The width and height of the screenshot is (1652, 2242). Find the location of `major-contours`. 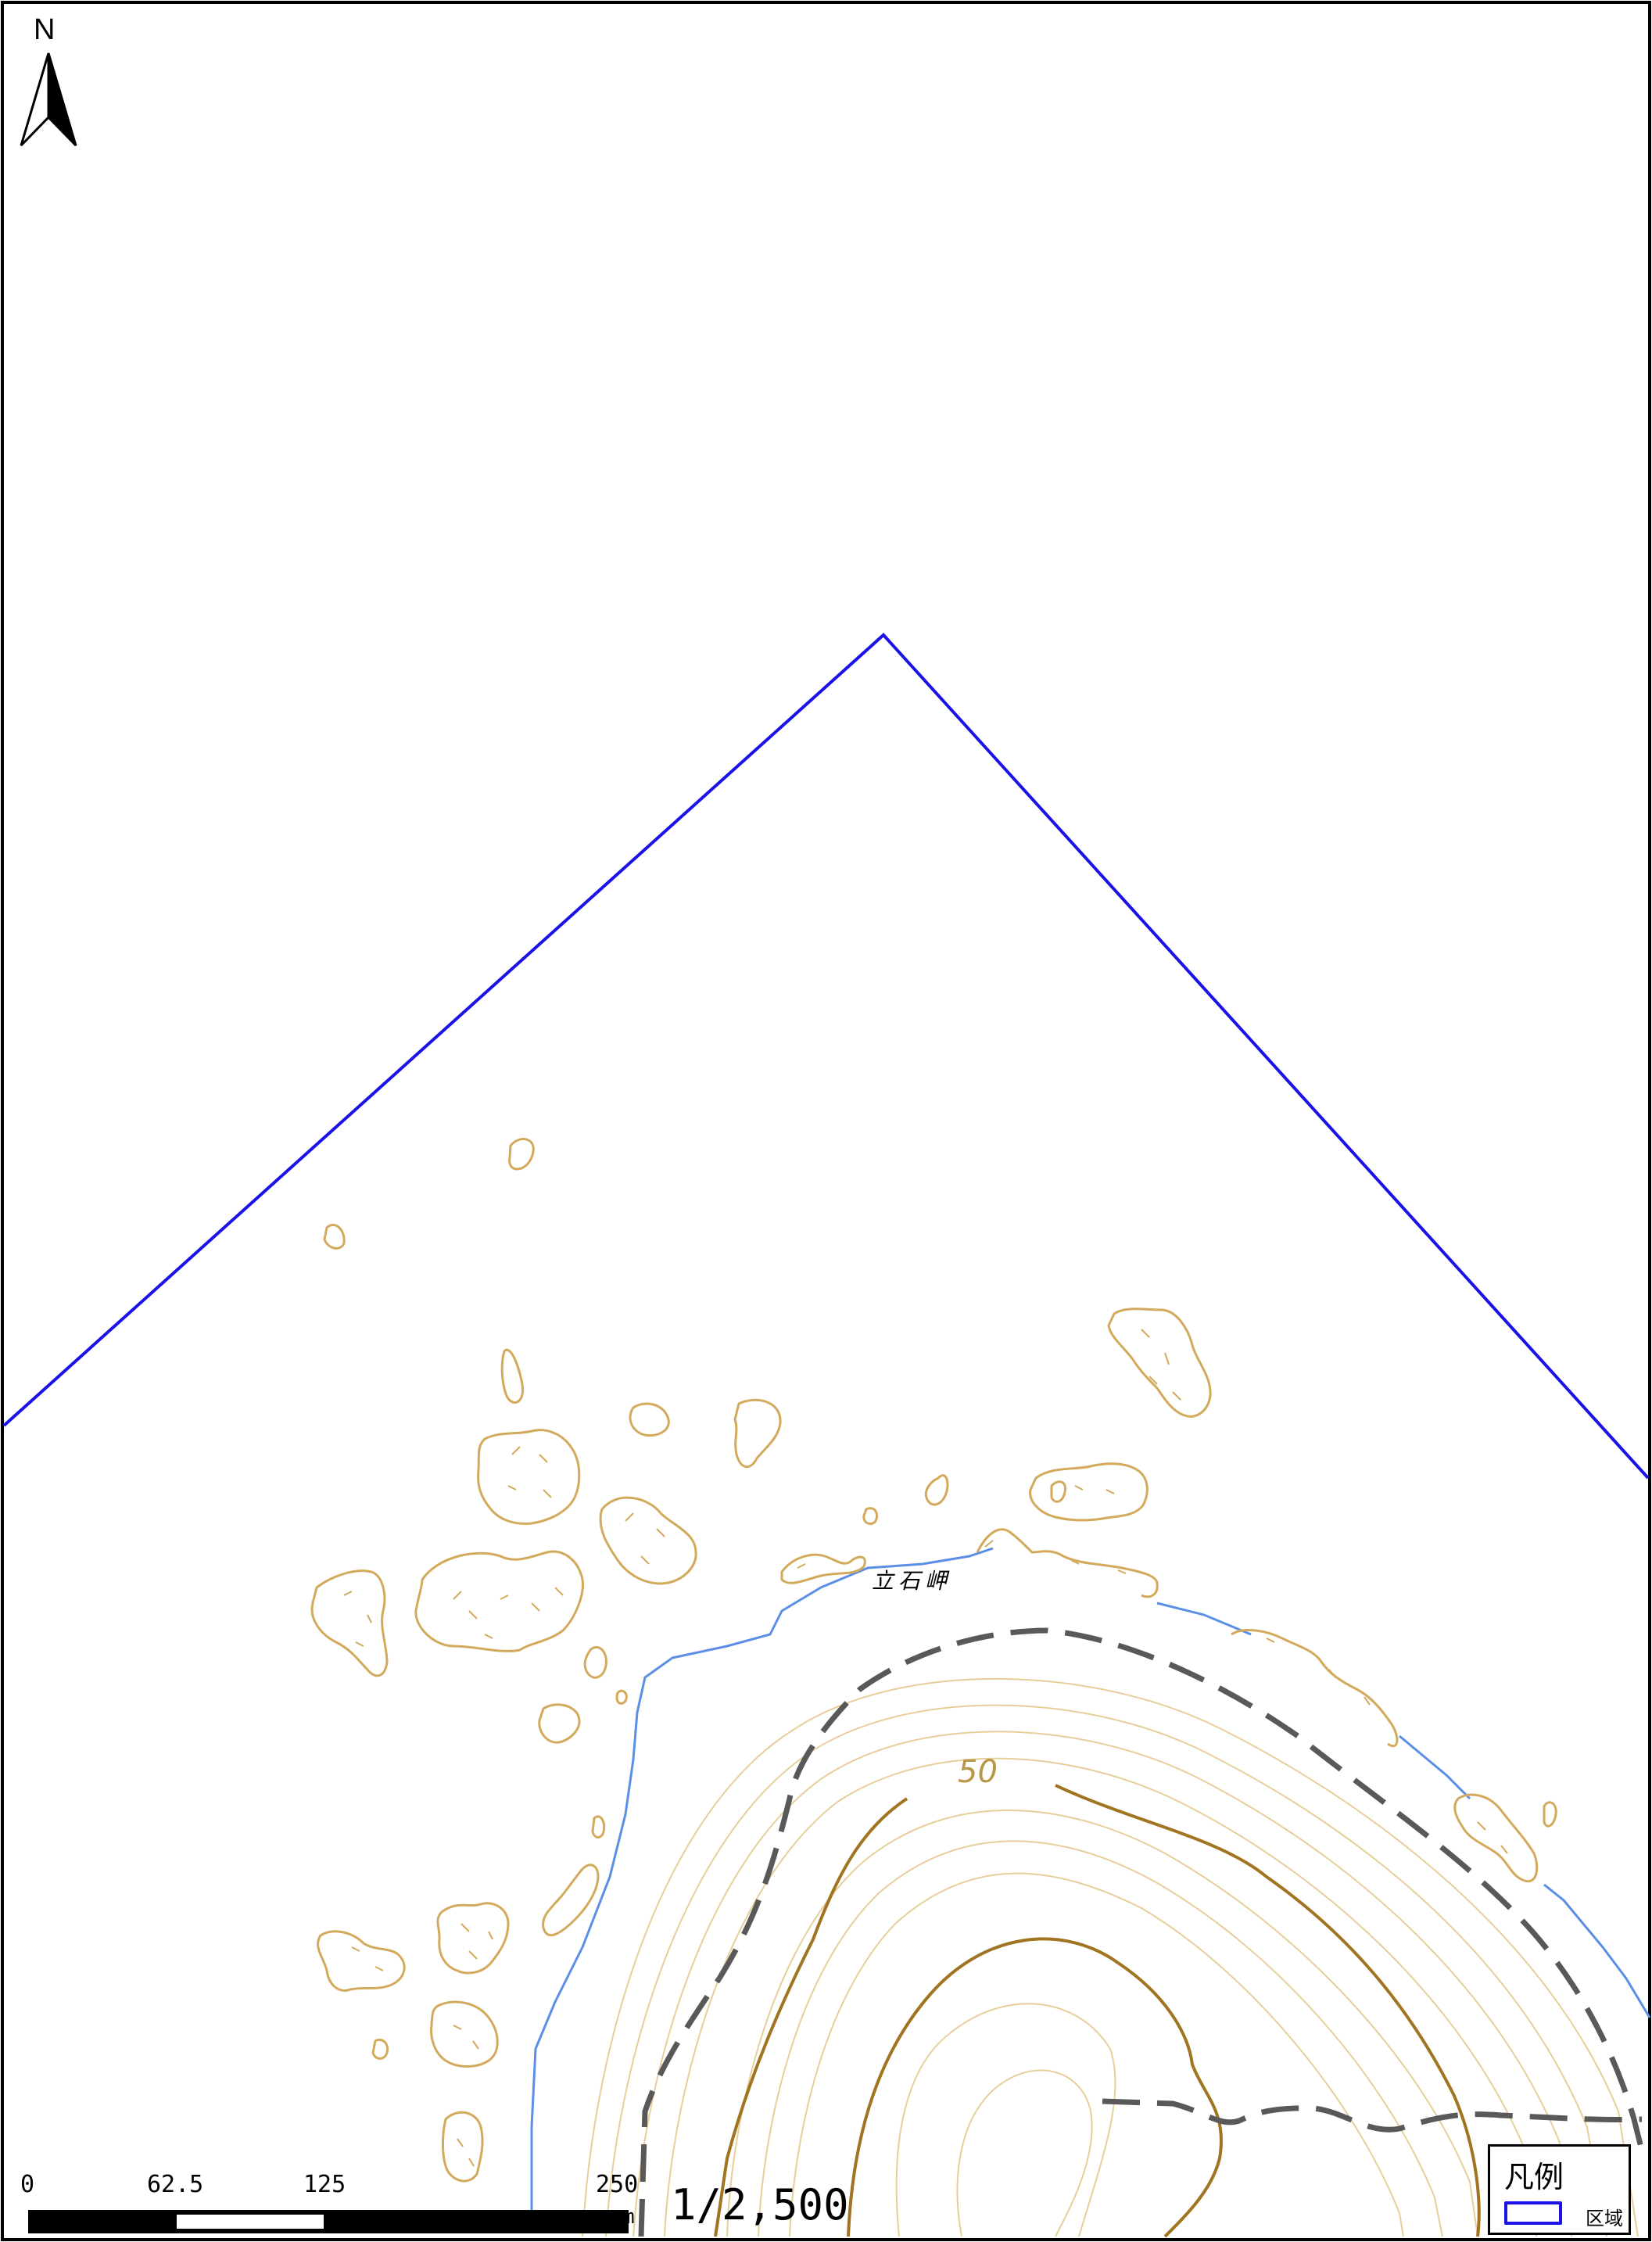

major-contours is located at coordinates (1097, 2011).